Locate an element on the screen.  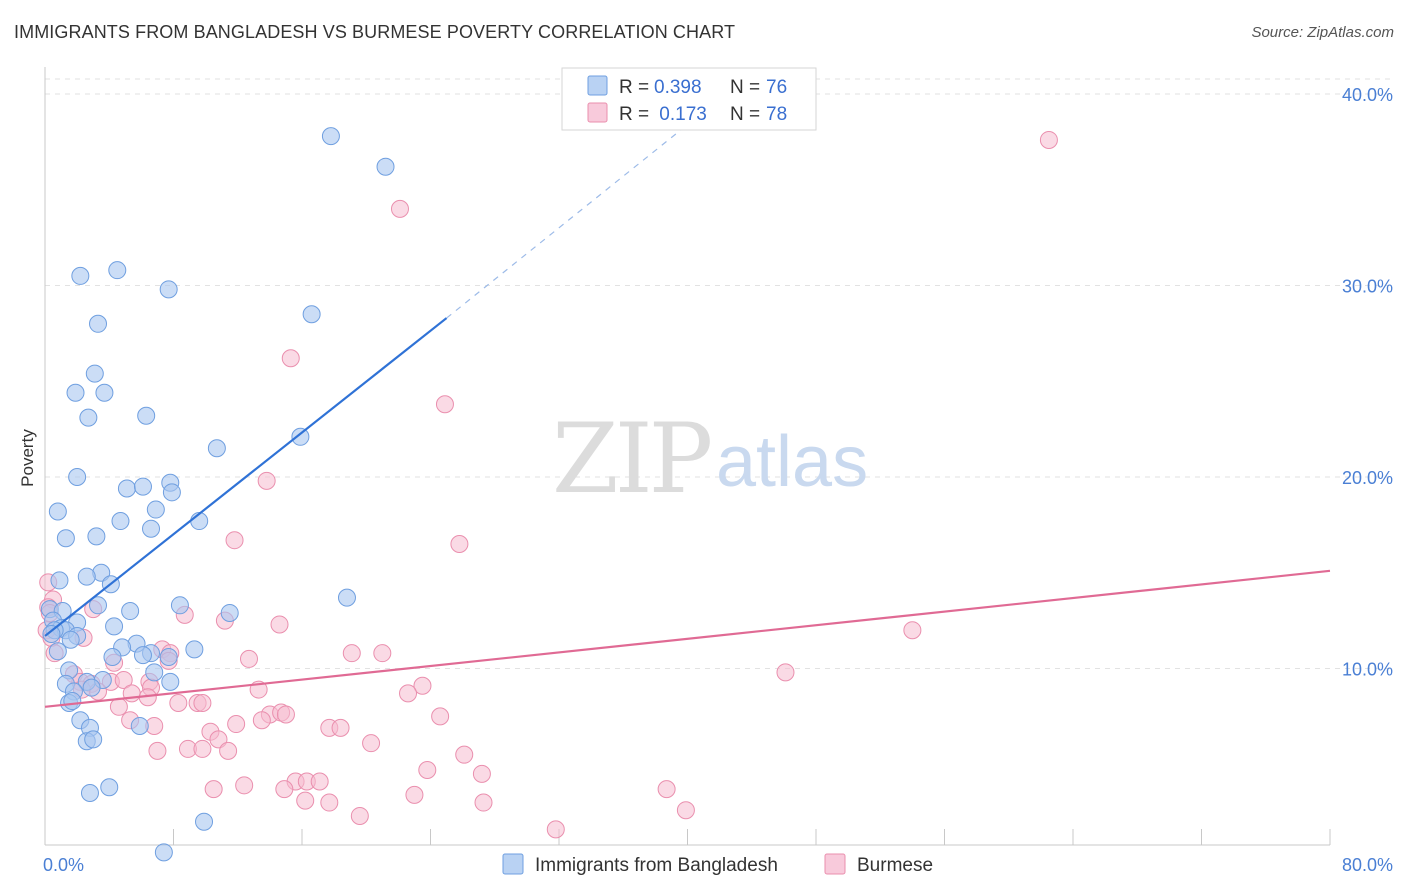
series-legend: Immigrants from Bangladesh Burmese is located at coordinates (717, 864).